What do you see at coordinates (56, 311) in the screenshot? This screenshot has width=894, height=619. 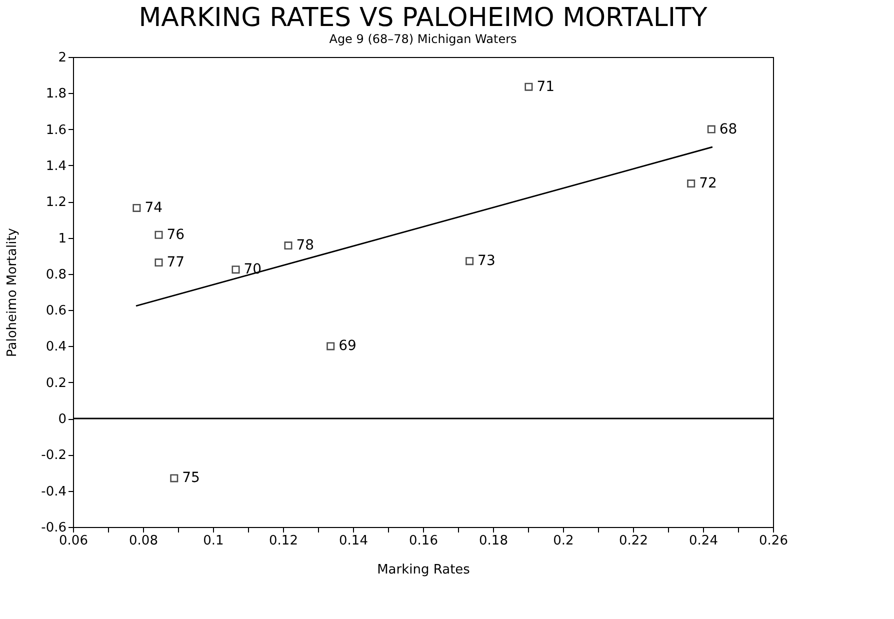 I see `y-tick-label: 0.6` at bounding box center [56, 311].